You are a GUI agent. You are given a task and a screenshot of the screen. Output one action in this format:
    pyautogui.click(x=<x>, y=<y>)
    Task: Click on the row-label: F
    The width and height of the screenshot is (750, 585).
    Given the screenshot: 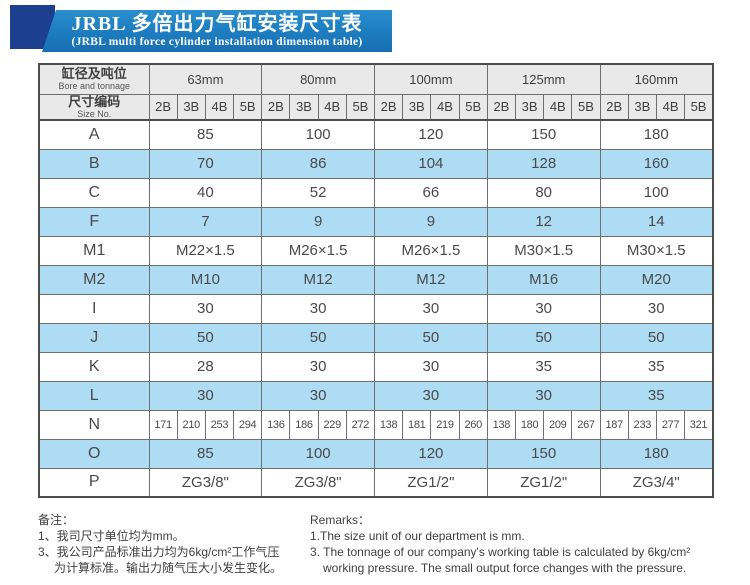 What is the action you would take?
    pyautogui.click(x=94, y=221)
    